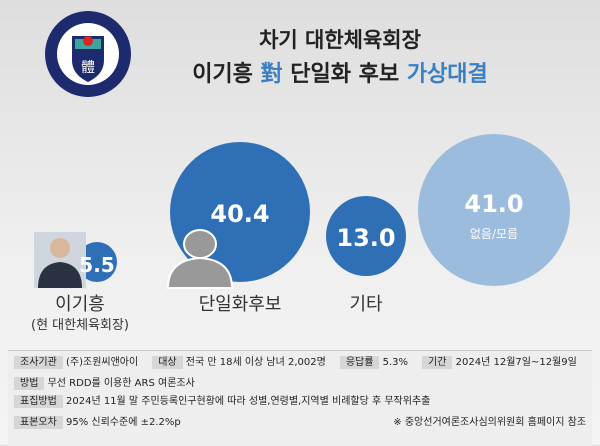 The image size is (600, 446). Describe the element at coordinates (88, 68) in the screenshot. I see `svg-text: 體` at that location.